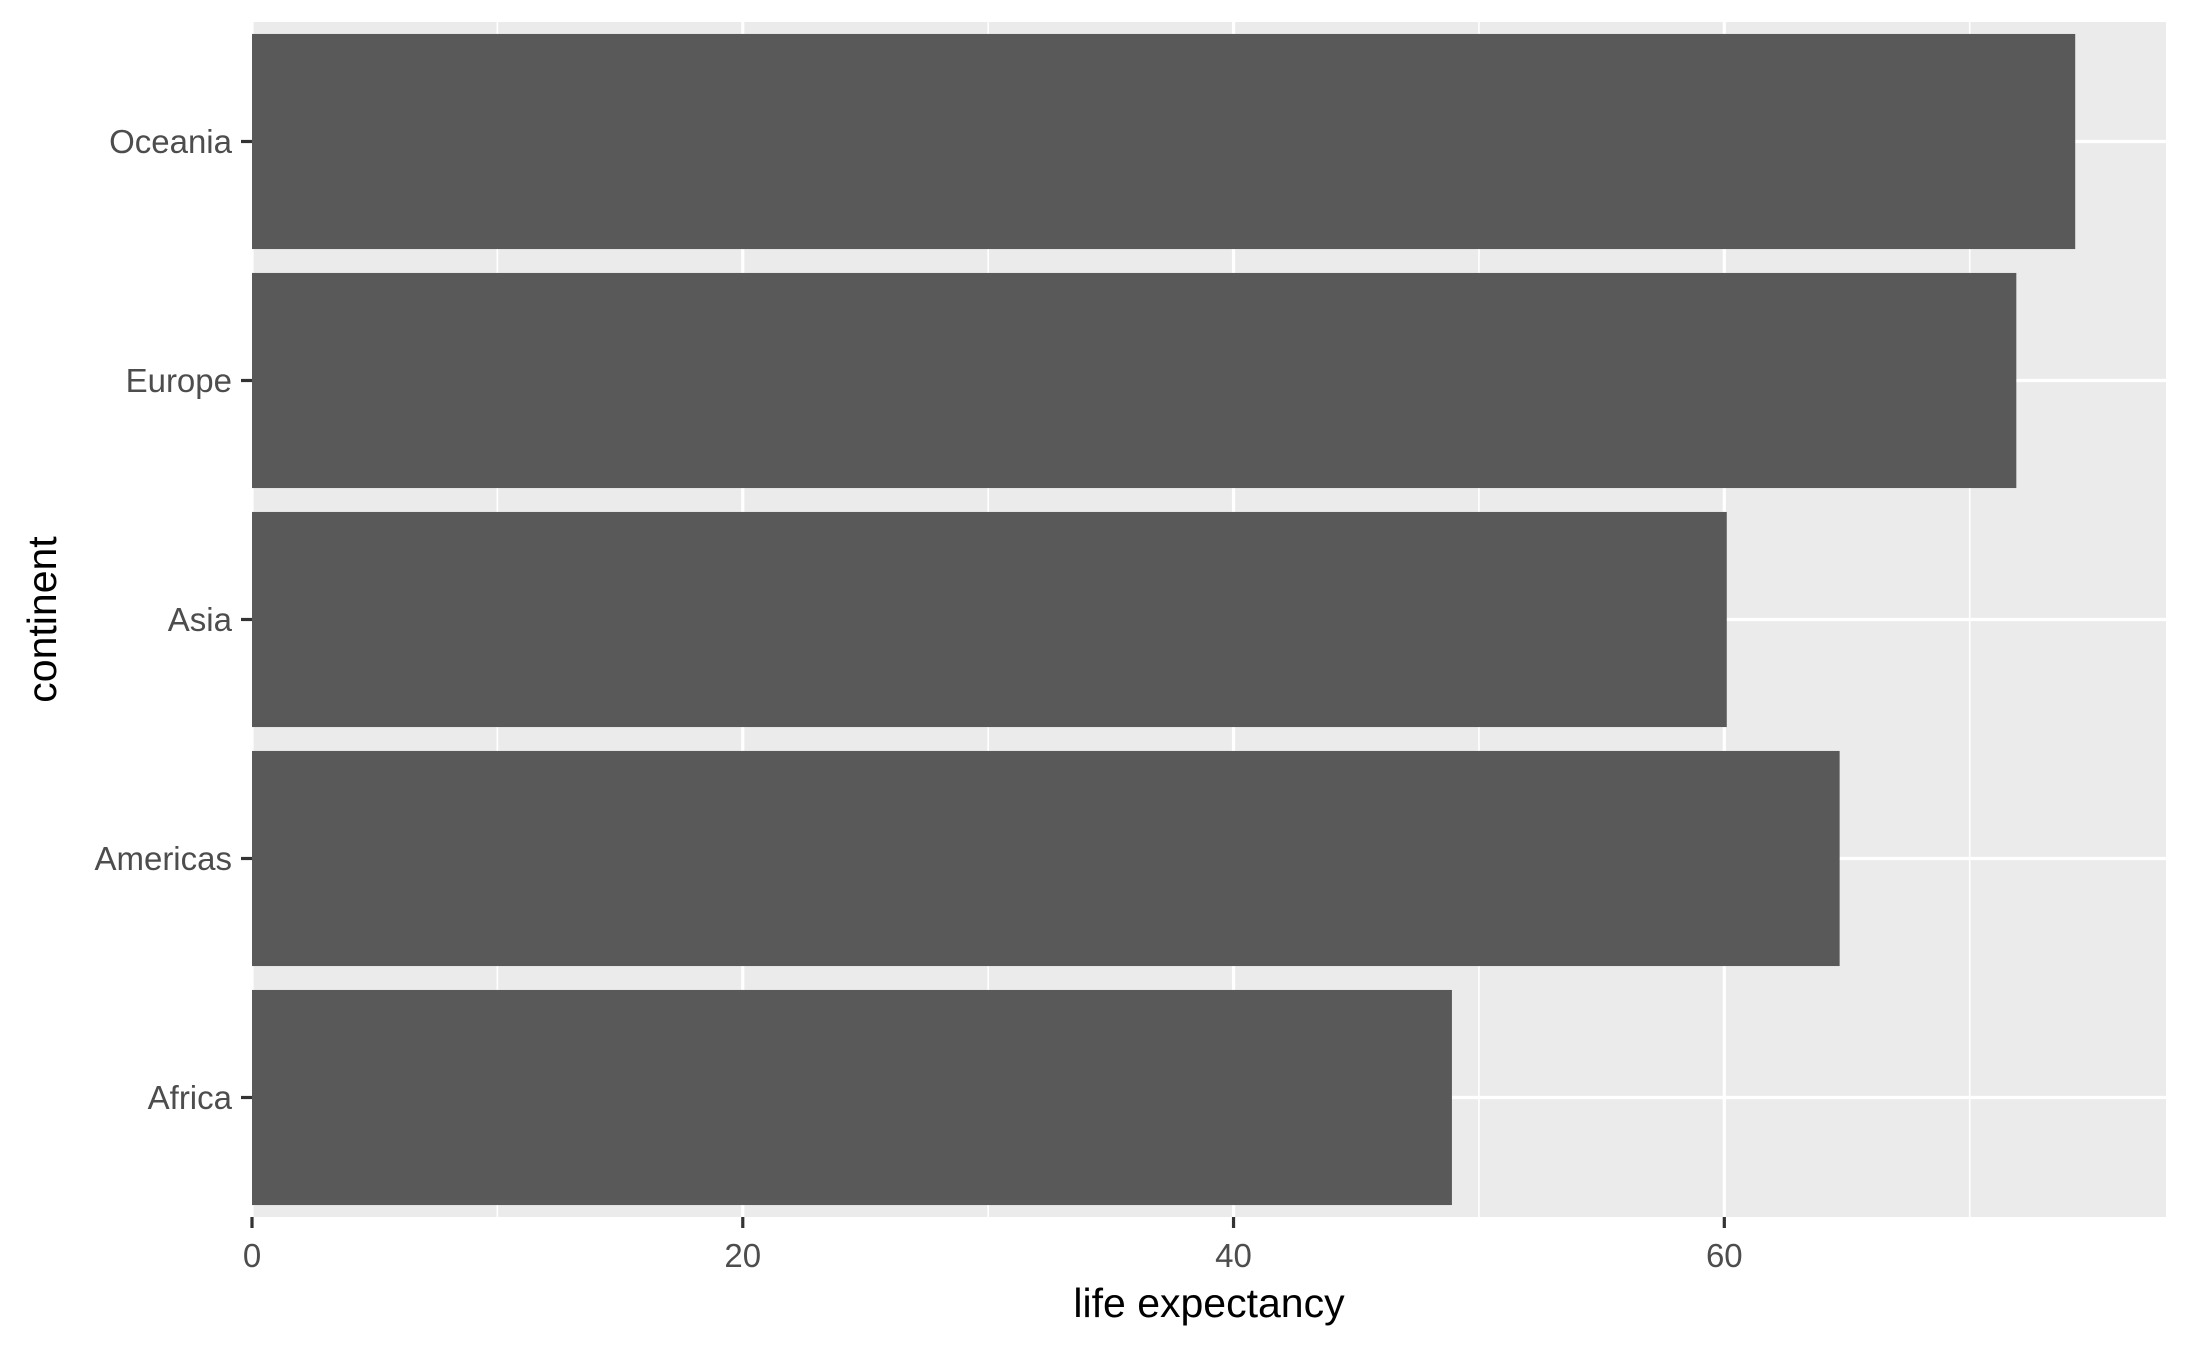  I want to click on y-tick-label: Africa, so click(190, 1097).